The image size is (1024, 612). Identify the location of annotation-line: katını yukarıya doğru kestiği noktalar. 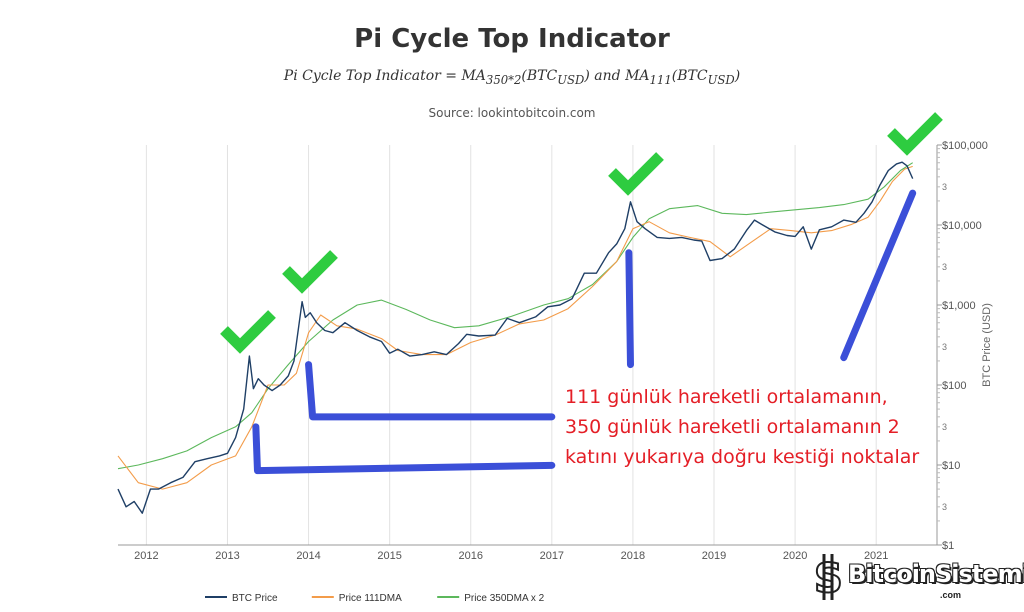
(742, 457).